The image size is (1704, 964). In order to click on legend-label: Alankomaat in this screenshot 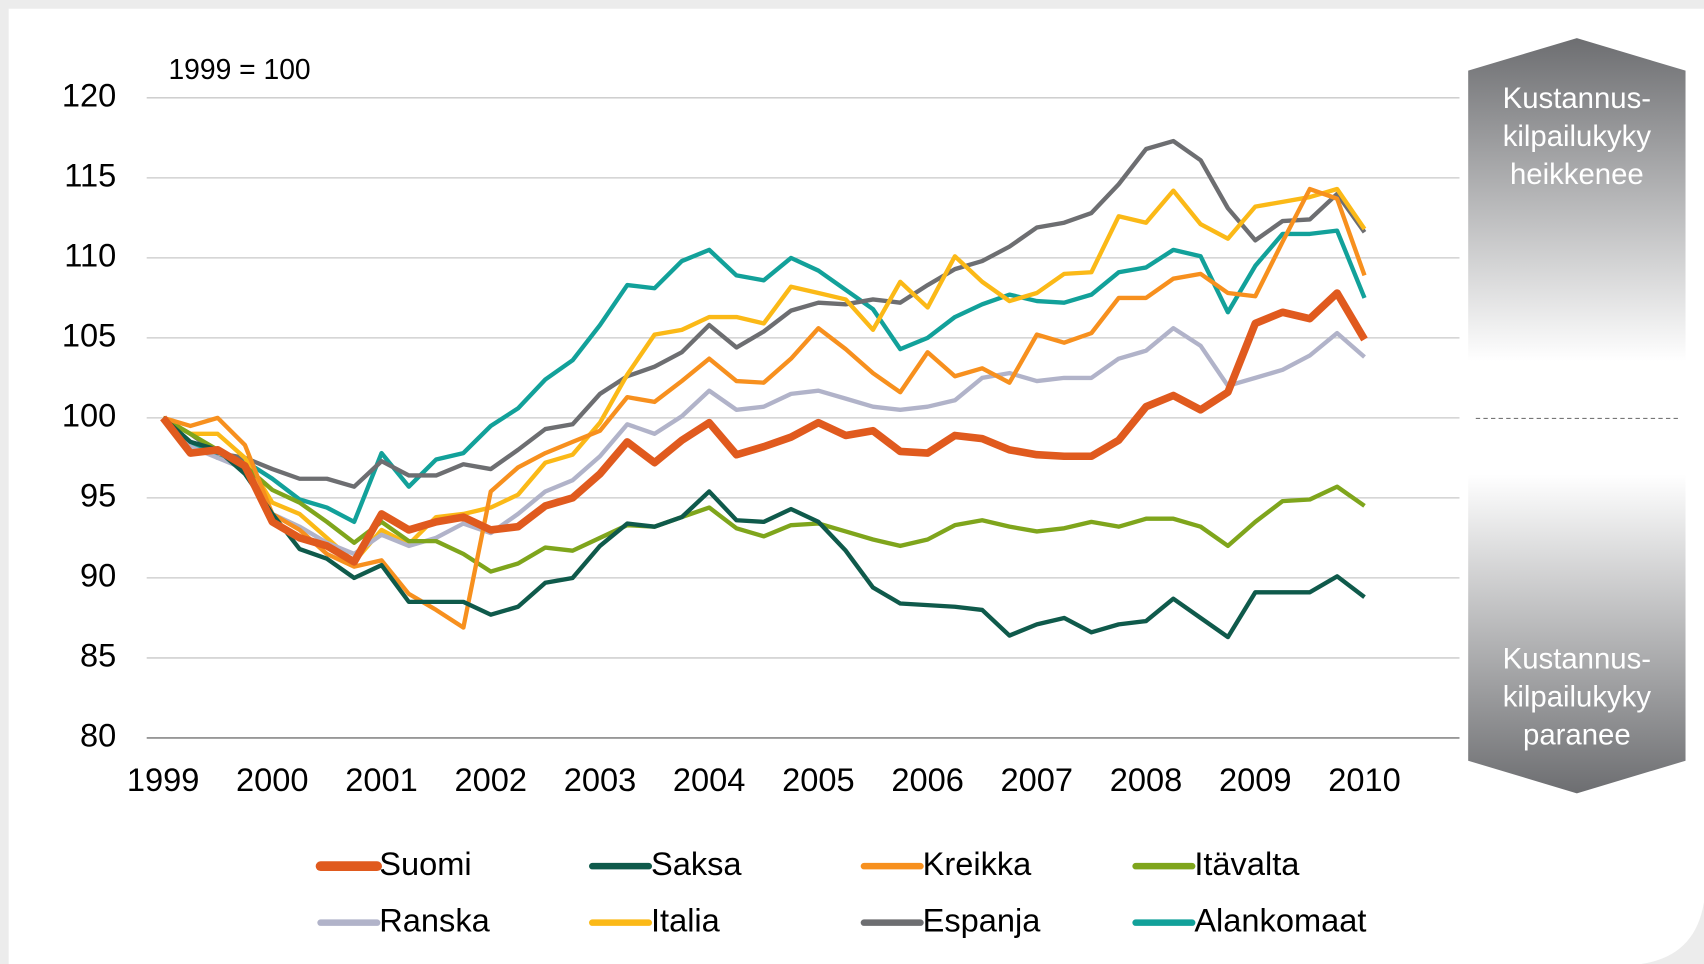, I will do `click(1280, 919)`.